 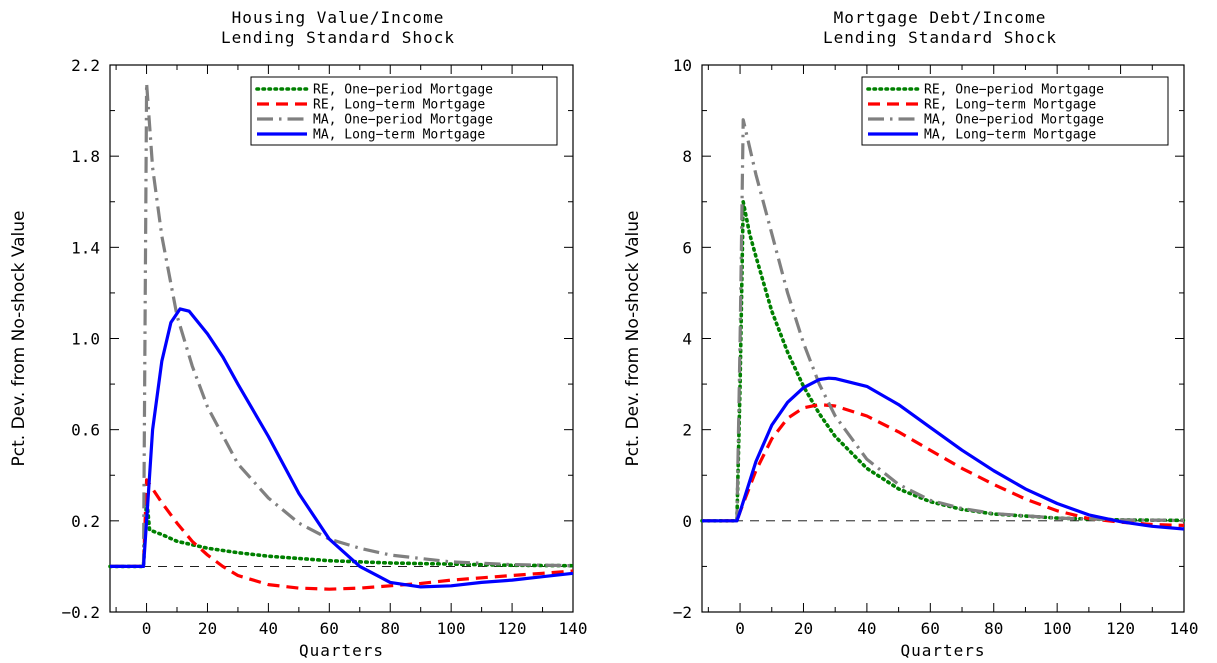 I want to click on y-tick-label: −0.2, so click(x=80, y=612).